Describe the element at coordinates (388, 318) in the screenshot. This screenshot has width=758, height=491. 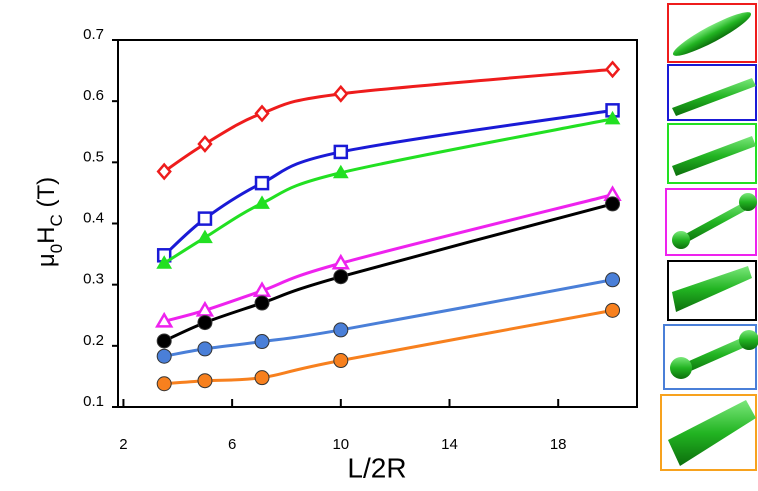
I see `series-line` at that location.